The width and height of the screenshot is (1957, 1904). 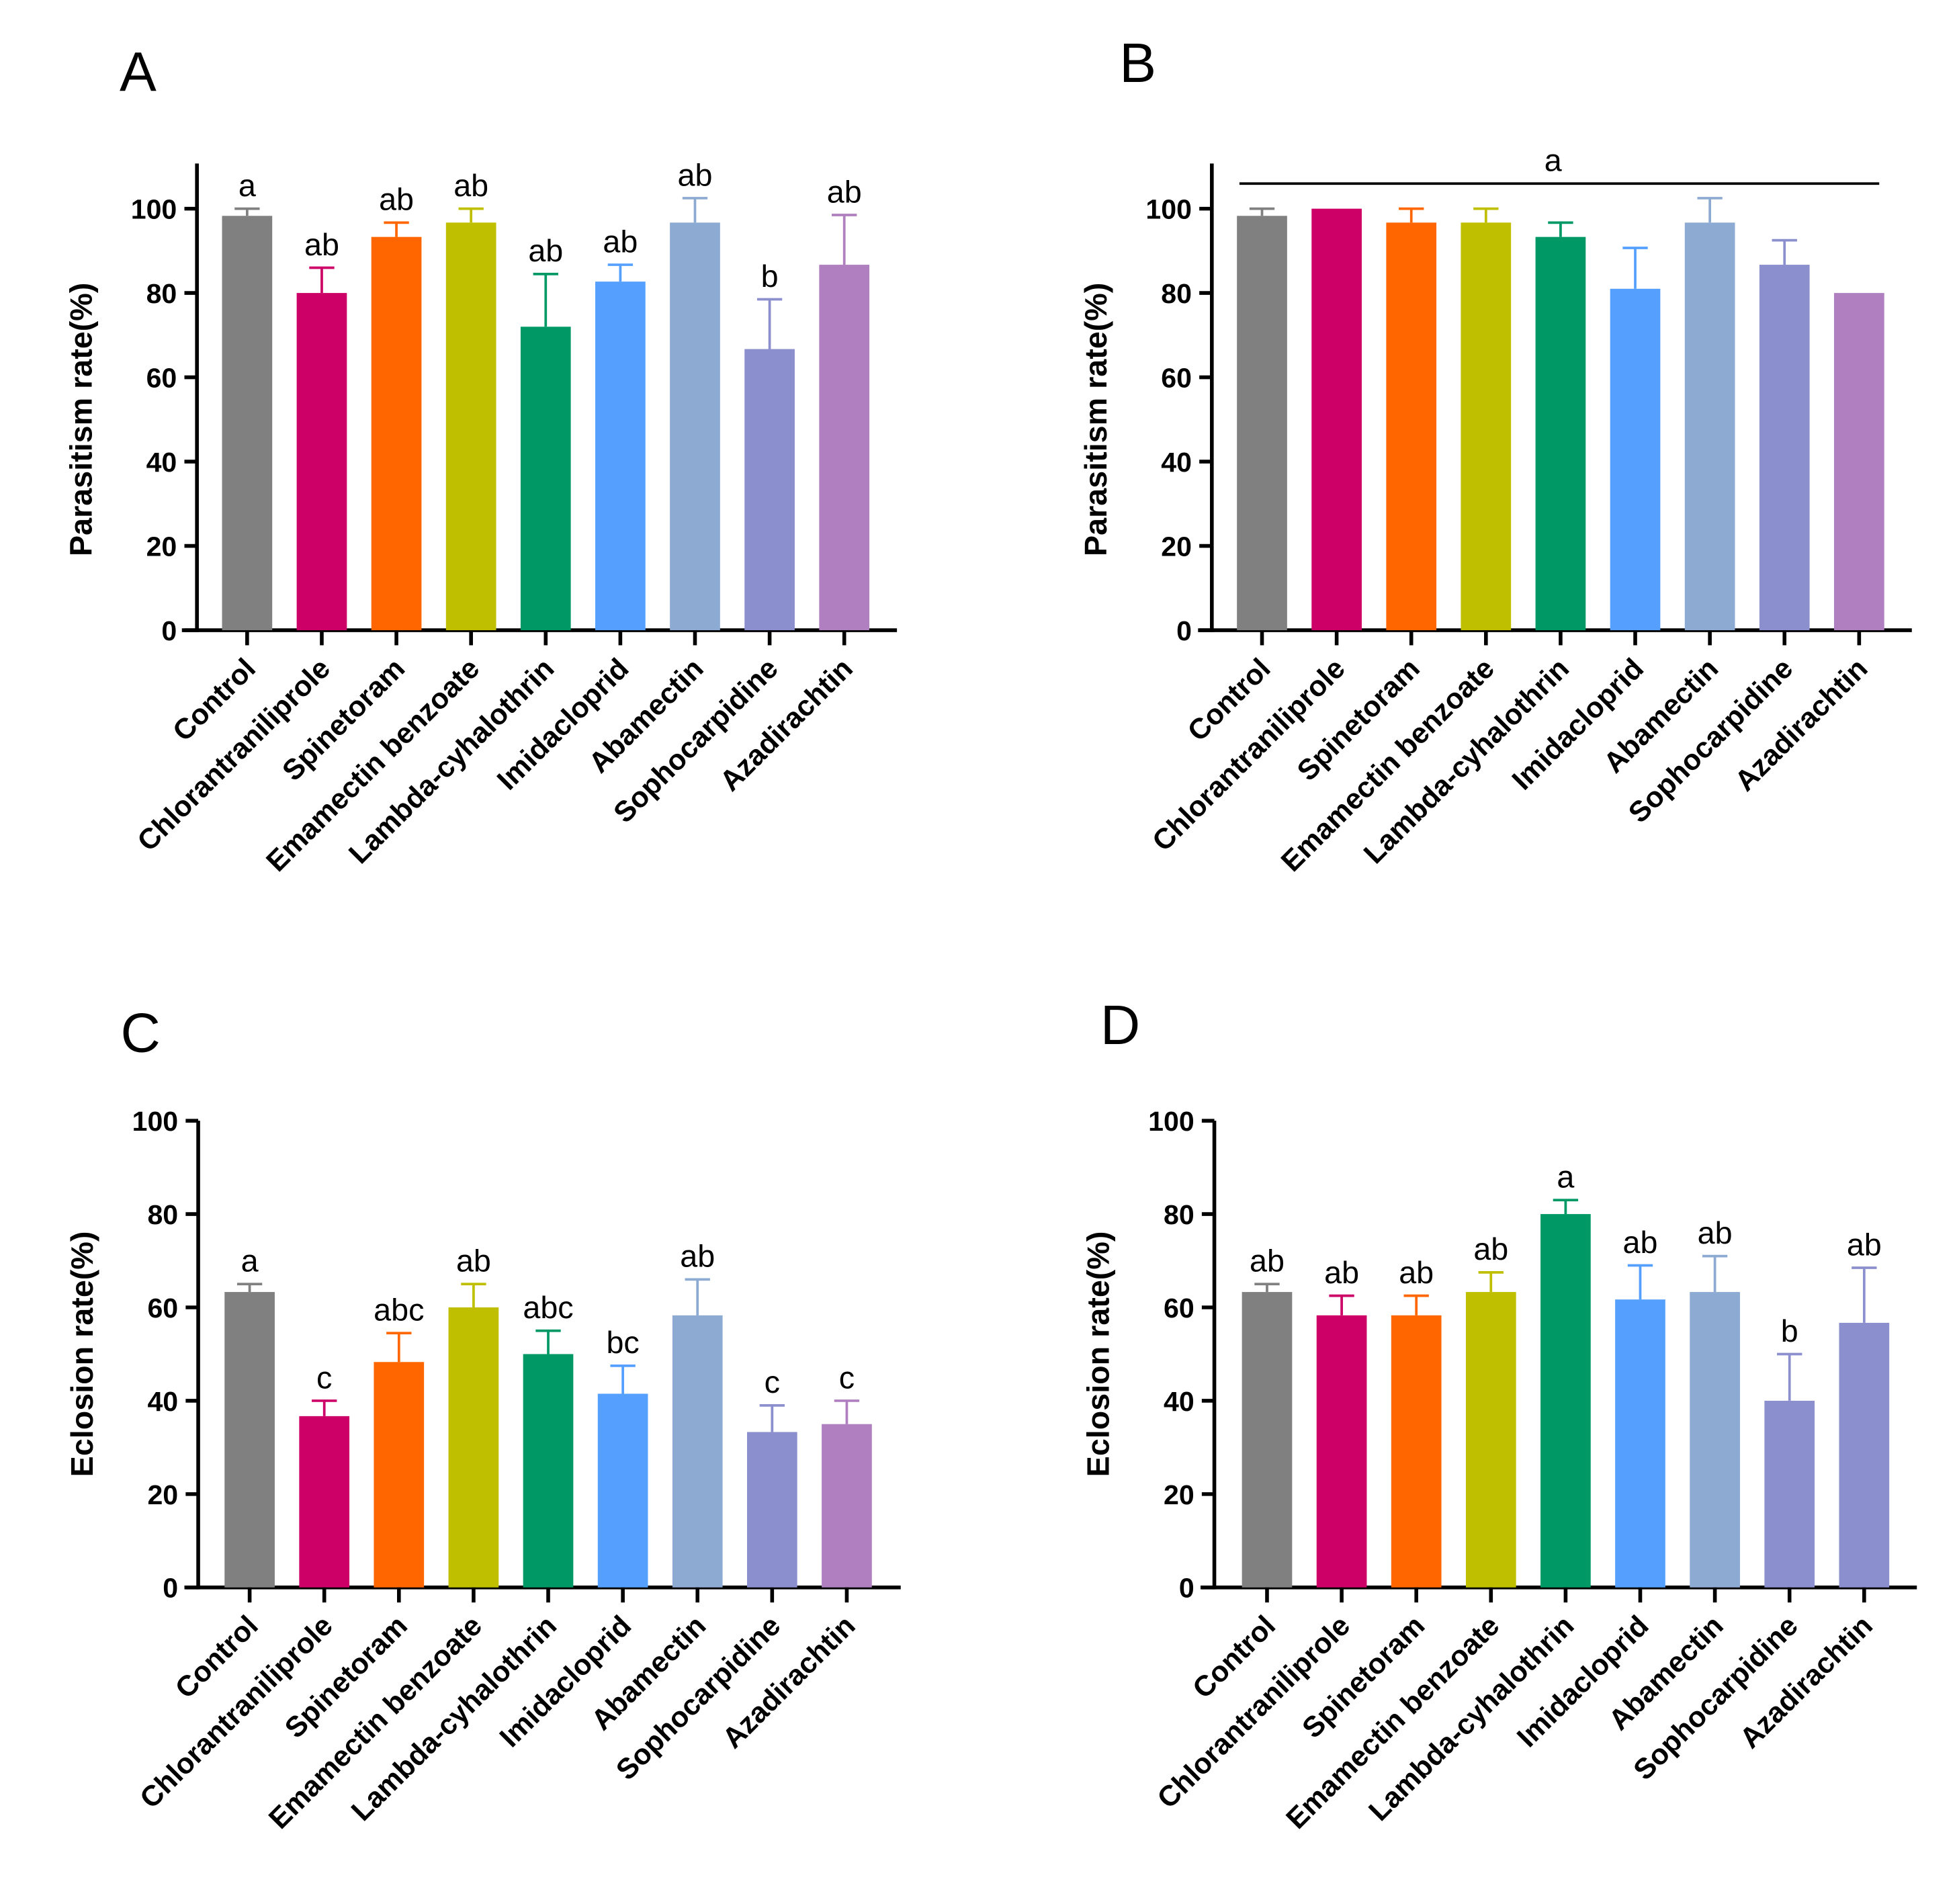 I want to click on panel-label: A, so click(x=138, y=72).